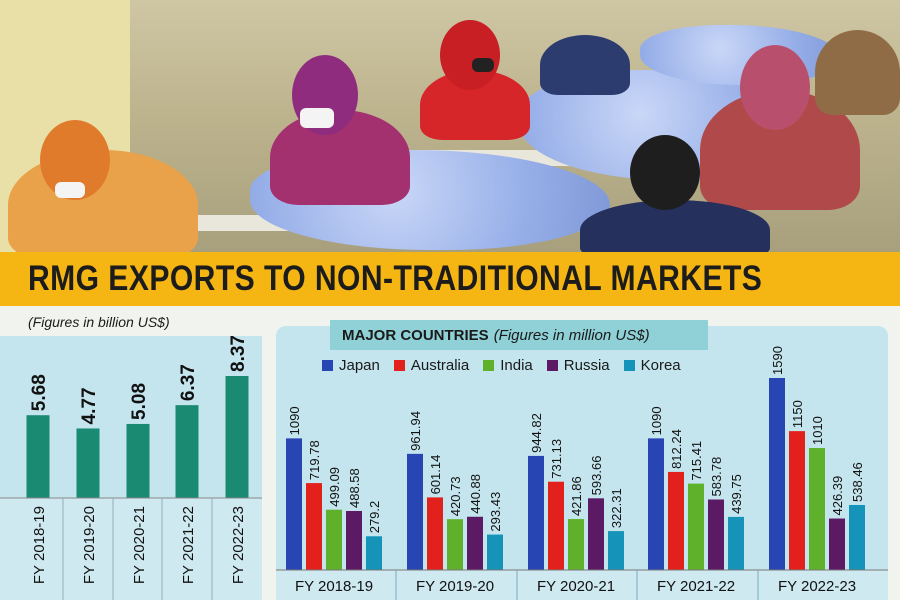  I want to click on country-value-label: 322.31, so click(616, 508).